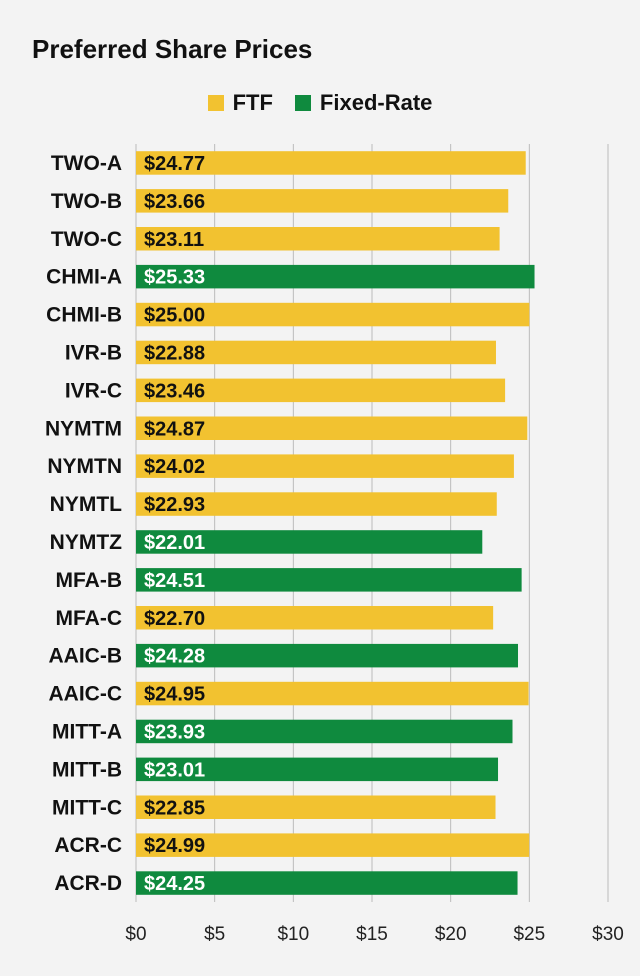  What do you see at coordinates (174, 278) in the screenshot?
I see `bar-value-label: $25.33` at bounding box center [174, 278].